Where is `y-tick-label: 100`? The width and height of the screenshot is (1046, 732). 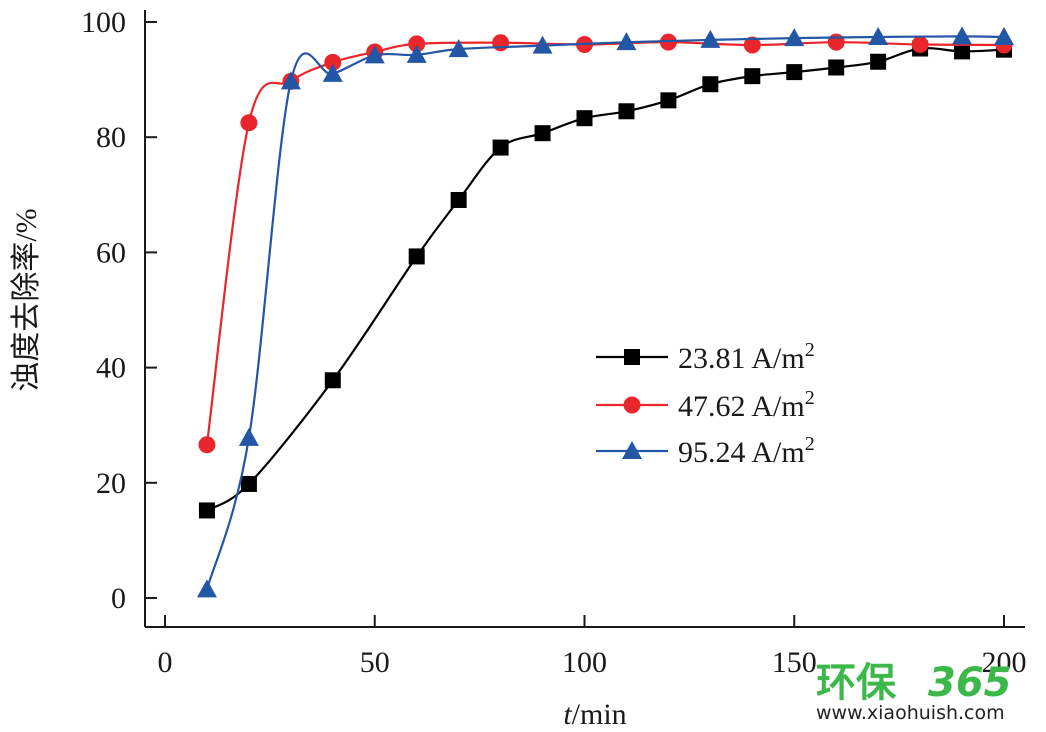 y-tick-label: 100 is located at coordinates (103, 22).